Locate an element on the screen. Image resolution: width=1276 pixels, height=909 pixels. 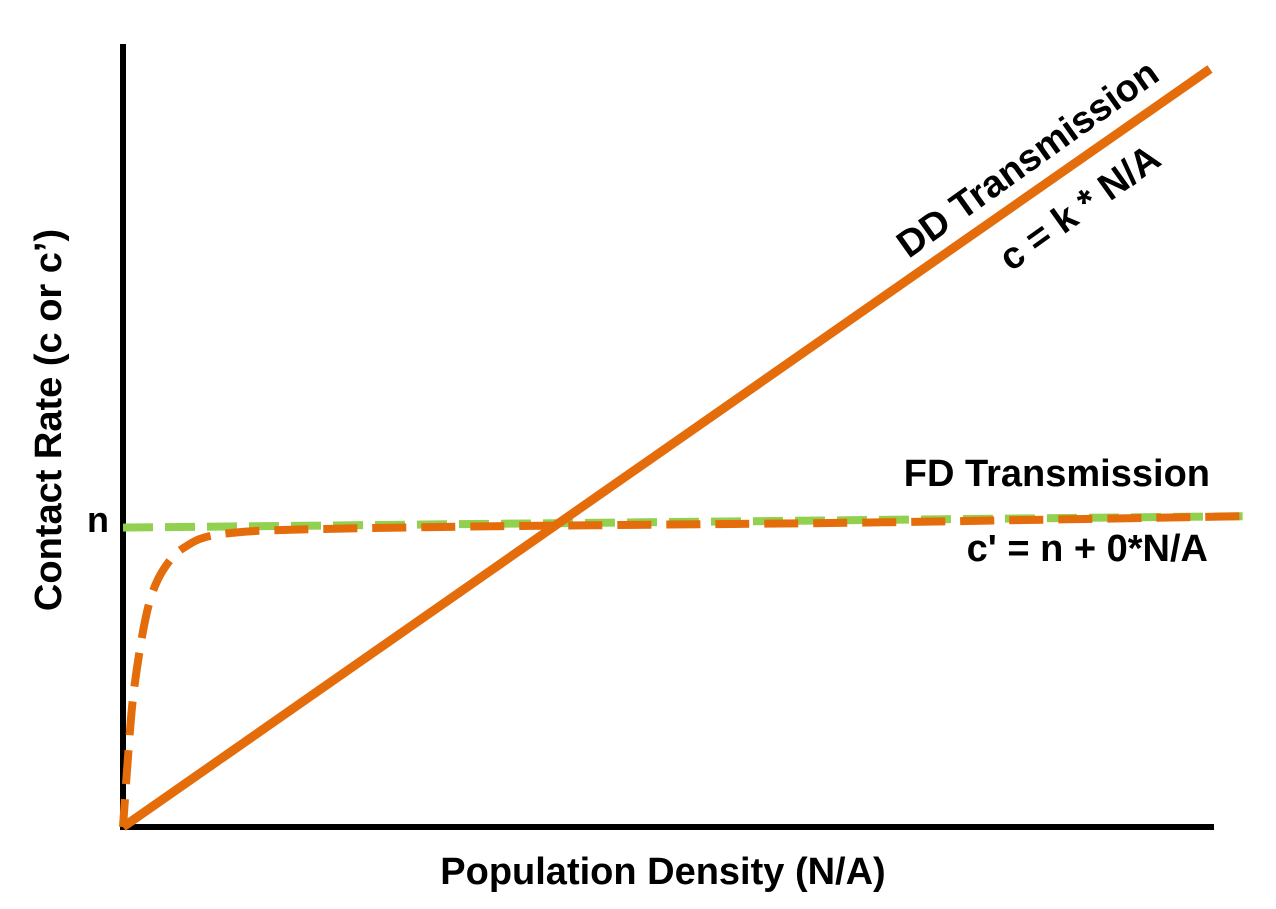
y-axis-label: Contact Rate (c or c’) is located at coordinates (49, 420).